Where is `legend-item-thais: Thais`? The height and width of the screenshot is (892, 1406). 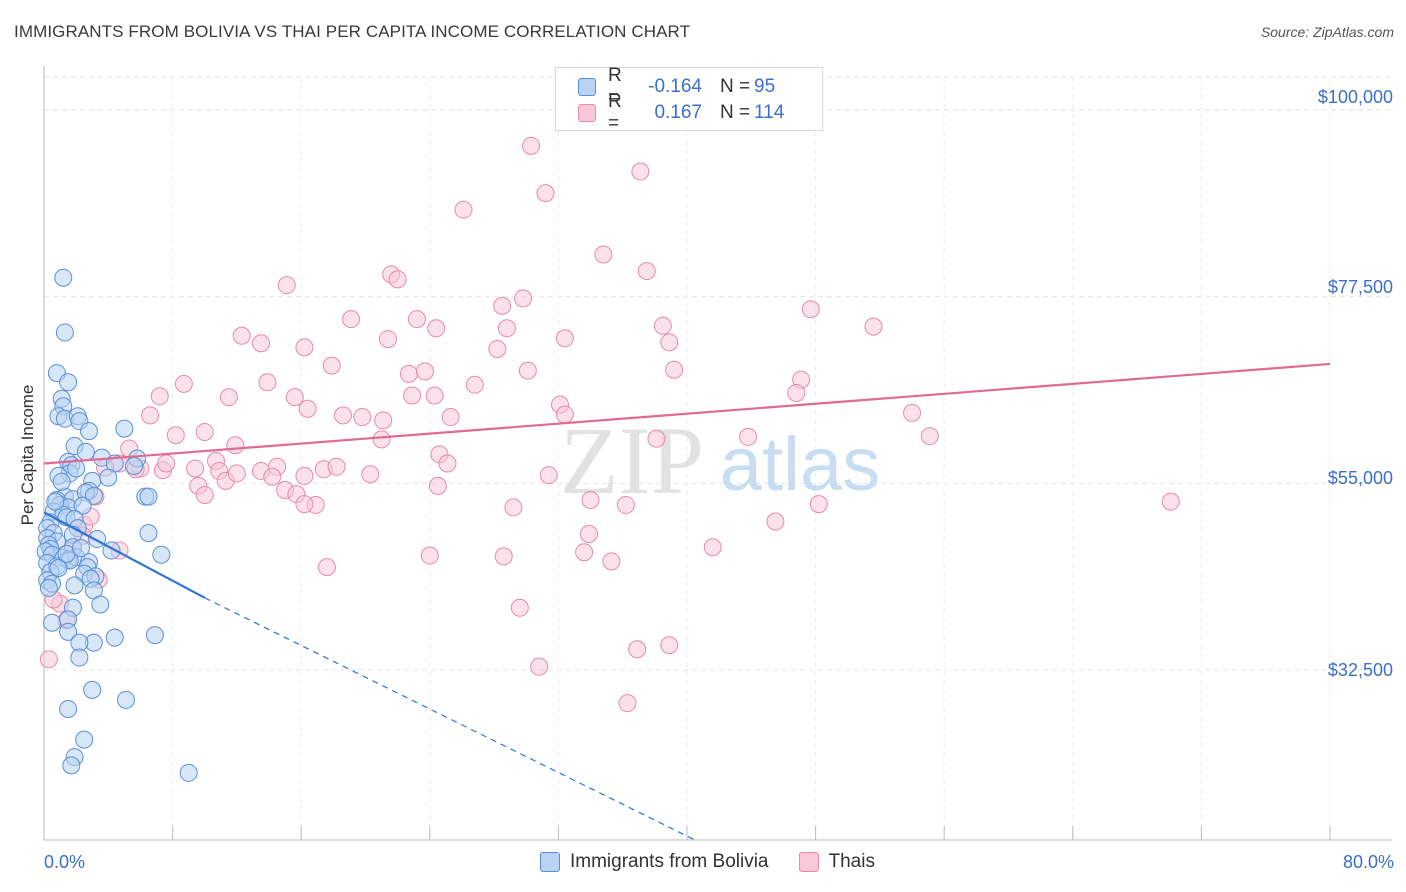
legend-item-thais: Thais is located at coordinates (836, 862).